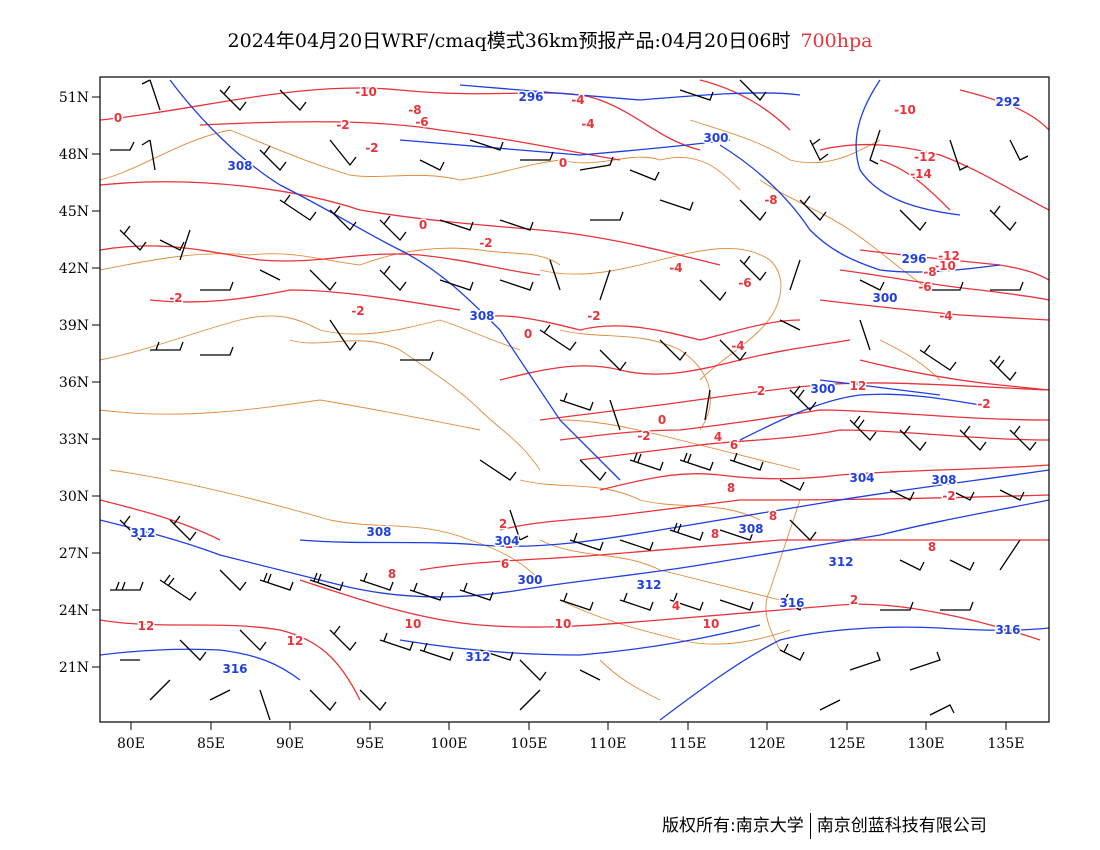 The width and height of the screenshot is (1100, 850). Describe the element at coordinates (767, 744) in the screenshot. I see `lon-tick-label: 120E` at that location.